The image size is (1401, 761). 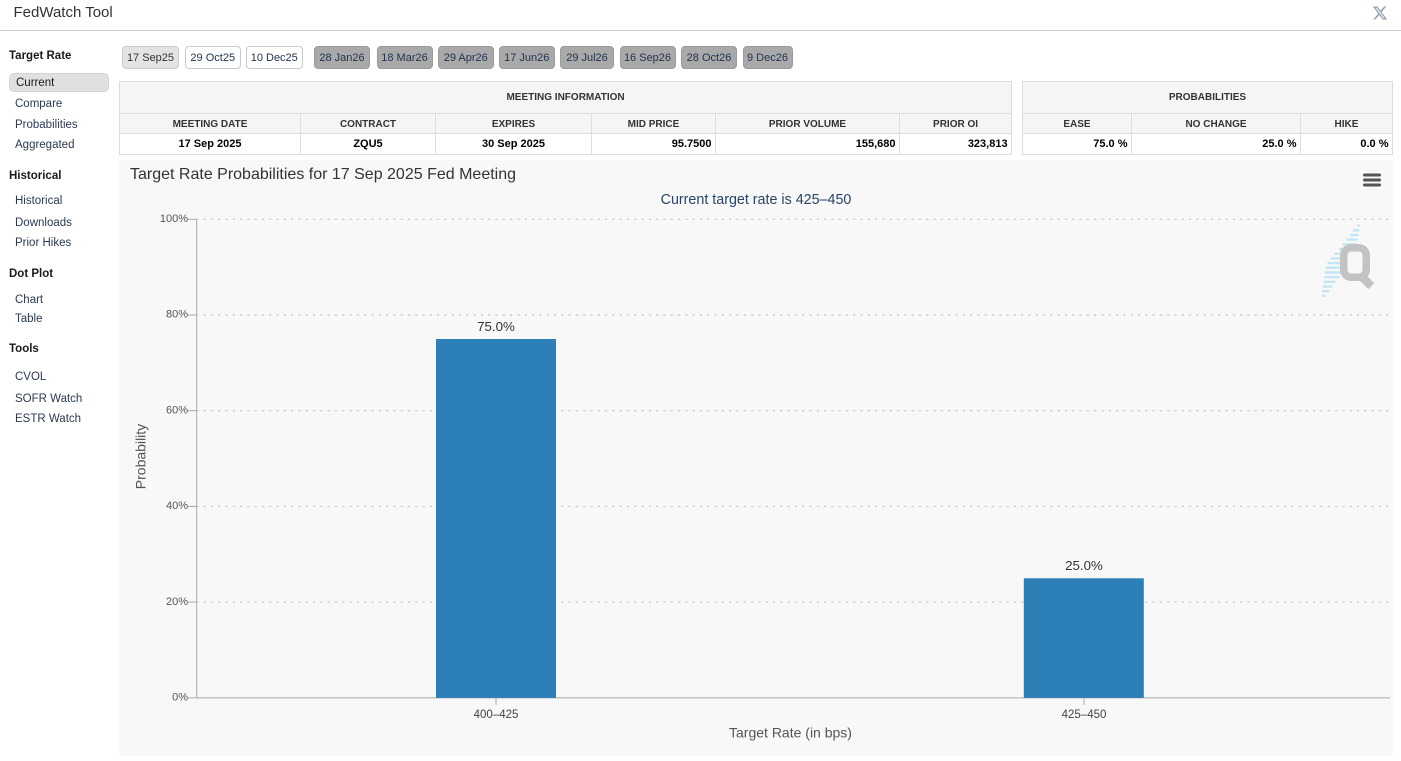 What do you see at coordinates (177, 506) in the screenshot?
I see `svg-text: 40%` at bounding box center [177, 506].